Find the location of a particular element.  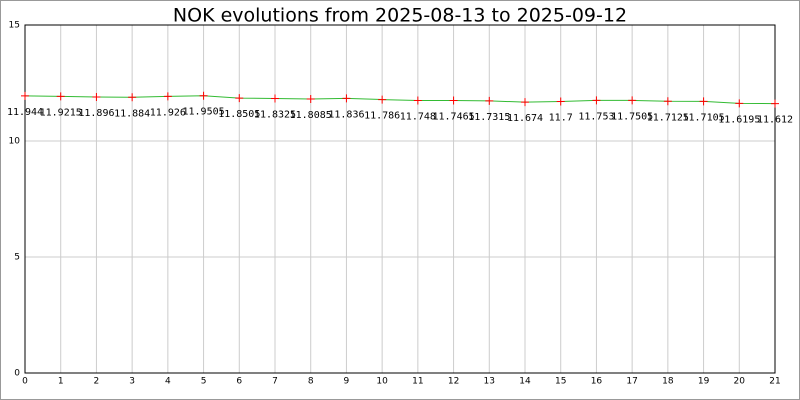

value-label: 11.836 is located at coordinates (346, 114).